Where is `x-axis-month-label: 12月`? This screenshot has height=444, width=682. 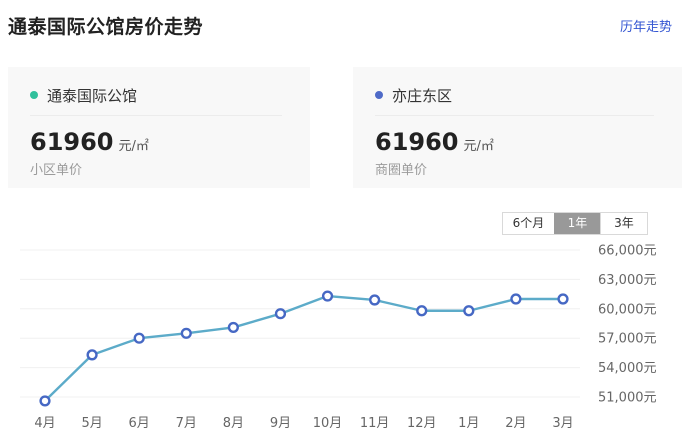 x-axis-month-label: 12月 is located at coordinates (422, 423).